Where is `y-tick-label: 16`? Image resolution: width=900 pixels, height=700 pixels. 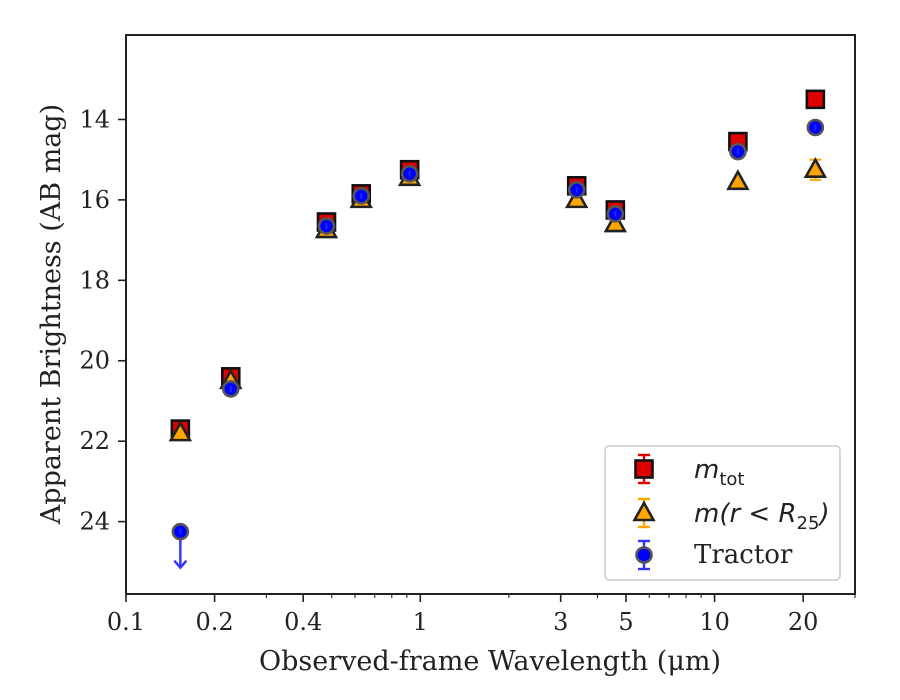 y-tick-label: 16 is located at coordinates (94, 200).